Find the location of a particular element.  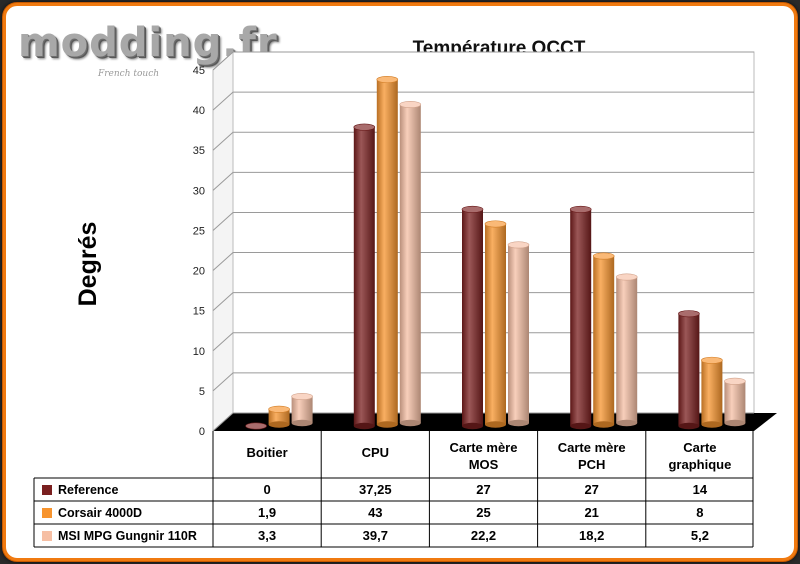

data-label: 1,9 is located at coordinates (267, 512).